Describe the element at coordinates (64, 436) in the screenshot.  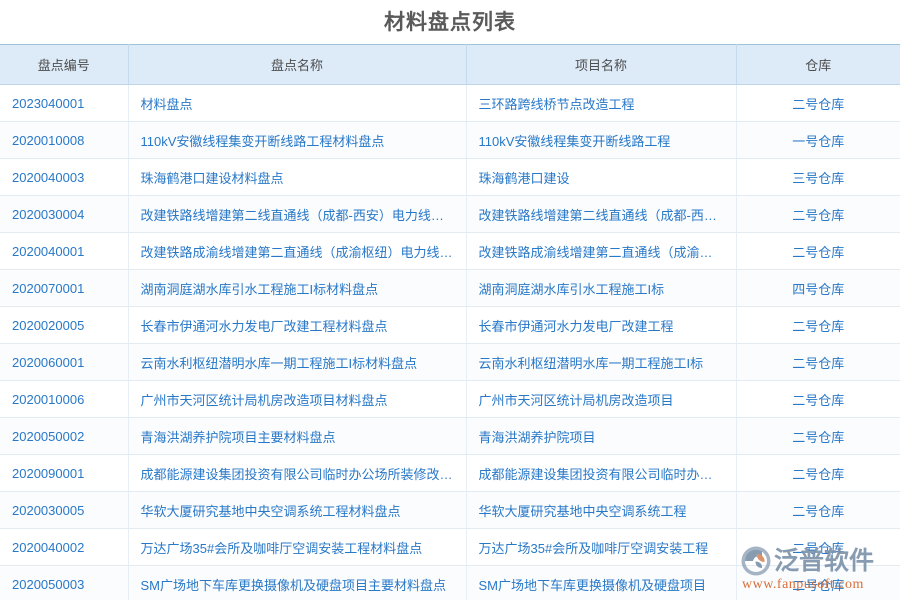
I see `cell-code: 2020050002` at that location.